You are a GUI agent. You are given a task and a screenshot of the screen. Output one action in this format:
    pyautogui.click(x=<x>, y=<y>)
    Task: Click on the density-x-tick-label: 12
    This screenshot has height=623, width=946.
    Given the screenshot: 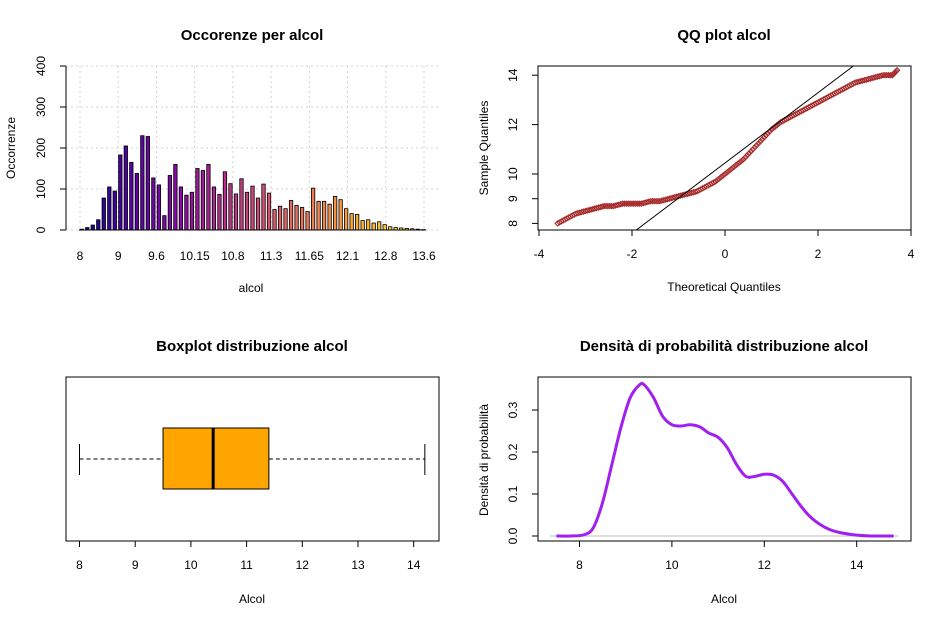 What is the action you would take?
    pyautogui.click(x=765, y=565)
    